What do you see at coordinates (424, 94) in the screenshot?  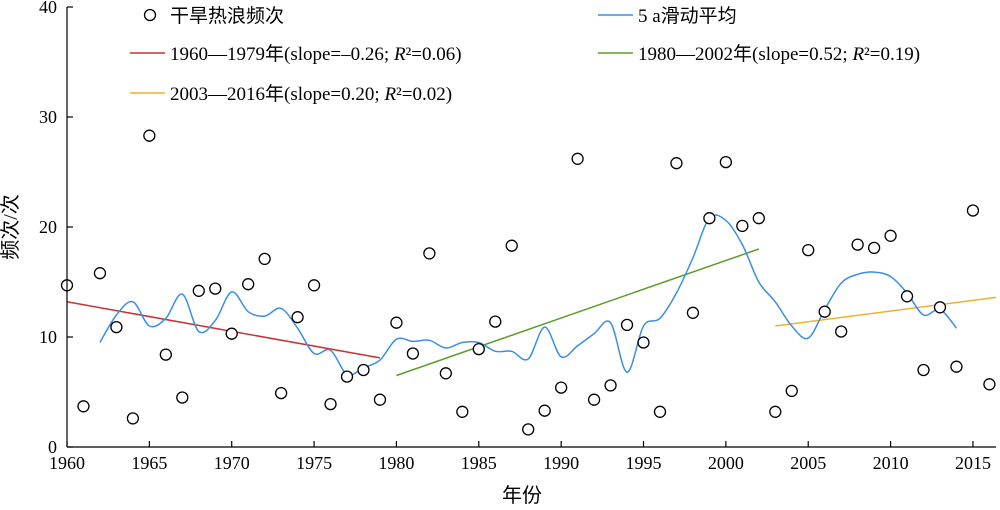 I see `legend-label-suffix: ²=0.02)` at bounding box center [424, 94].